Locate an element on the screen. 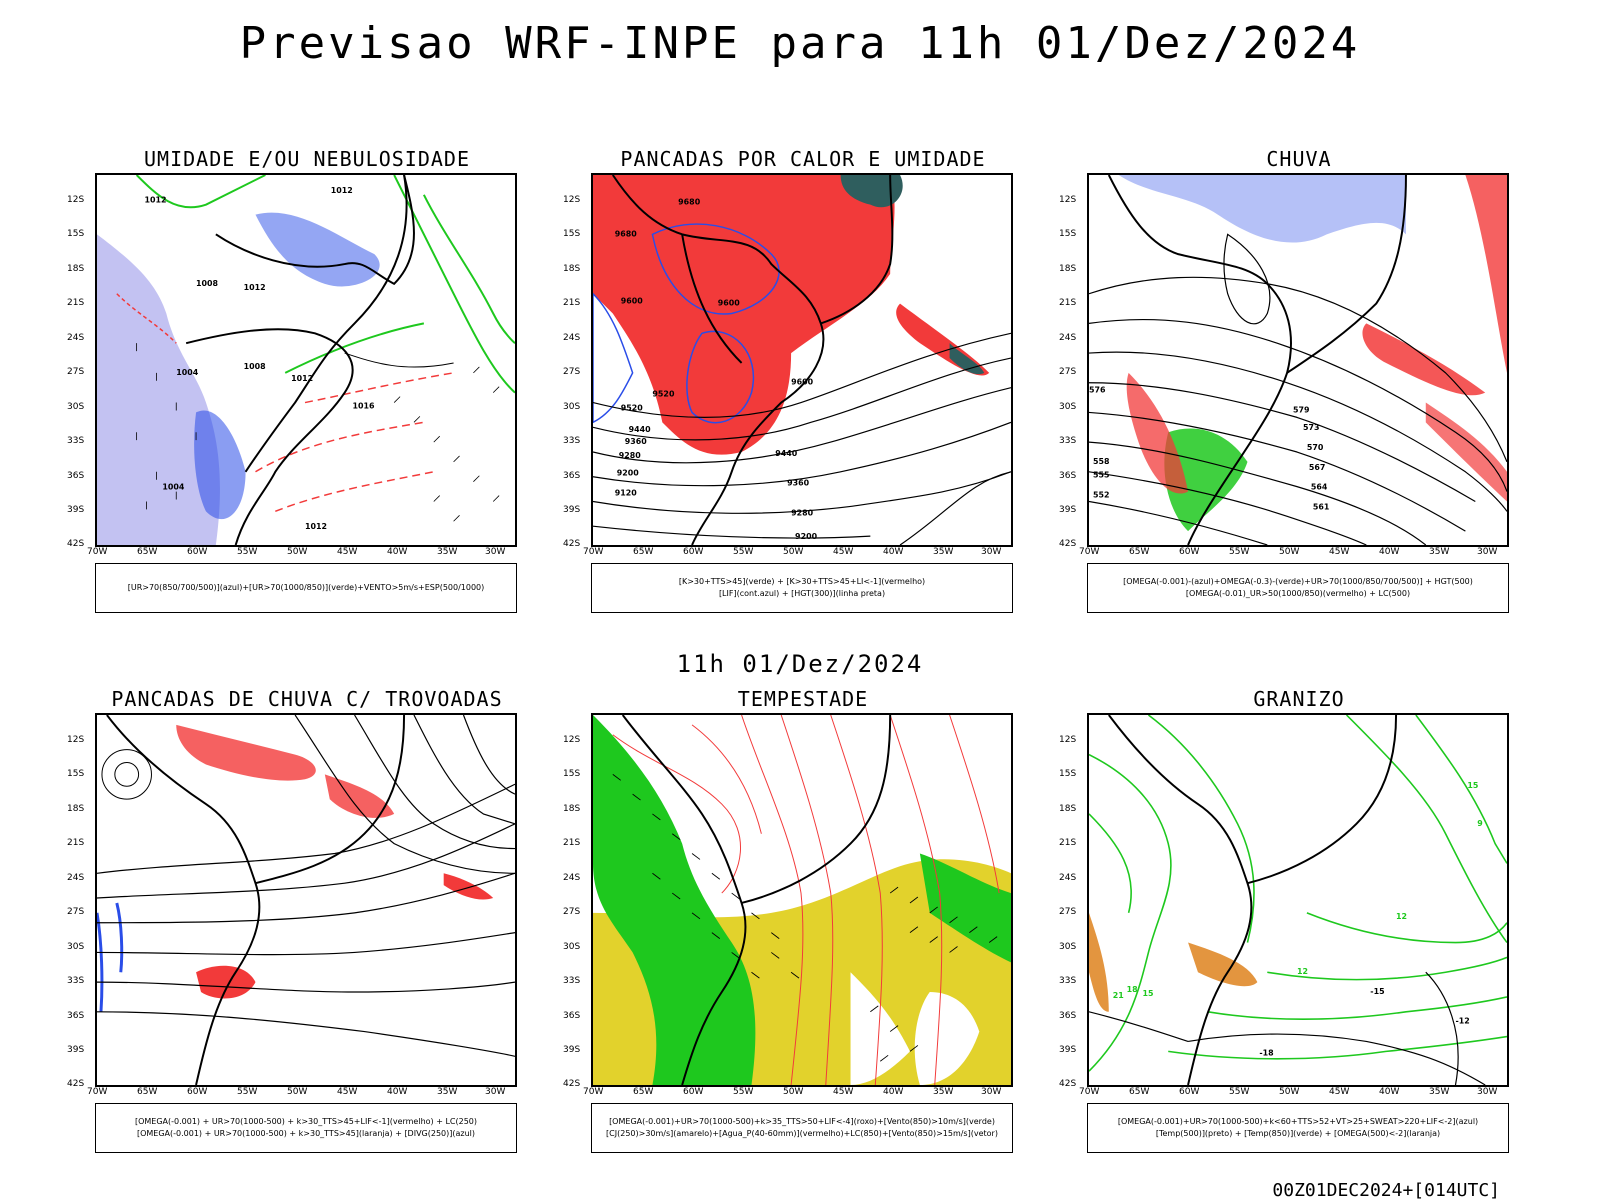 This screenshot has width=1600, height=1201. contour-label: -15 is located at coordinates (1377, 991).